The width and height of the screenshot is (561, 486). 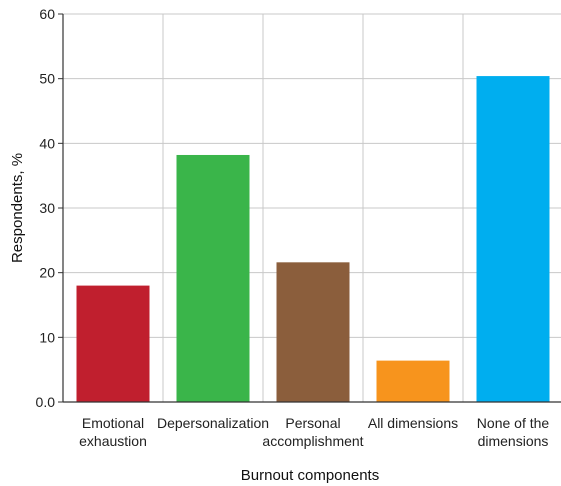 I want to click on y-axis-ticks: 0.0 10 20 30 40 50 60, so click(x=49, y=208).